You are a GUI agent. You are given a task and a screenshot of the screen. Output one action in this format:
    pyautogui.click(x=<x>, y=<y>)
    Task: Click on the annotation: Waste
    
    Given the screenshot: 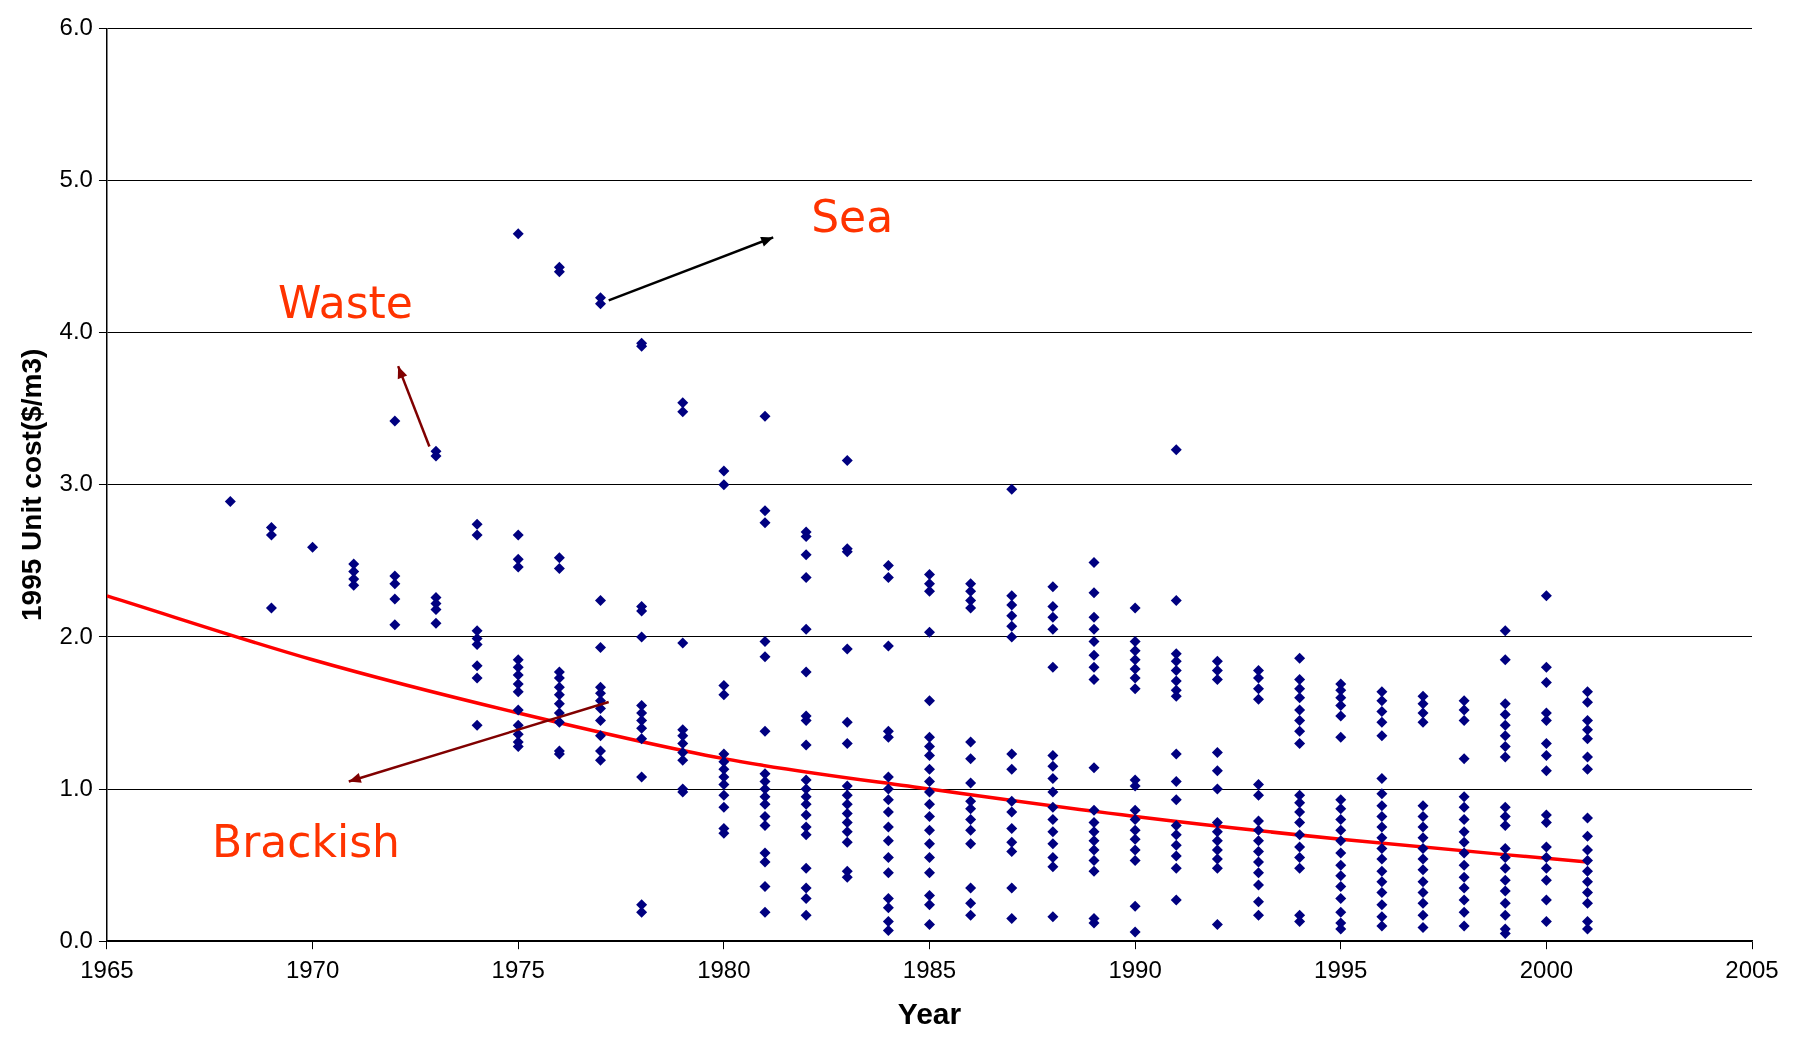 What is the action you would take?
    pyautogui.click(x=345, y=303)
    